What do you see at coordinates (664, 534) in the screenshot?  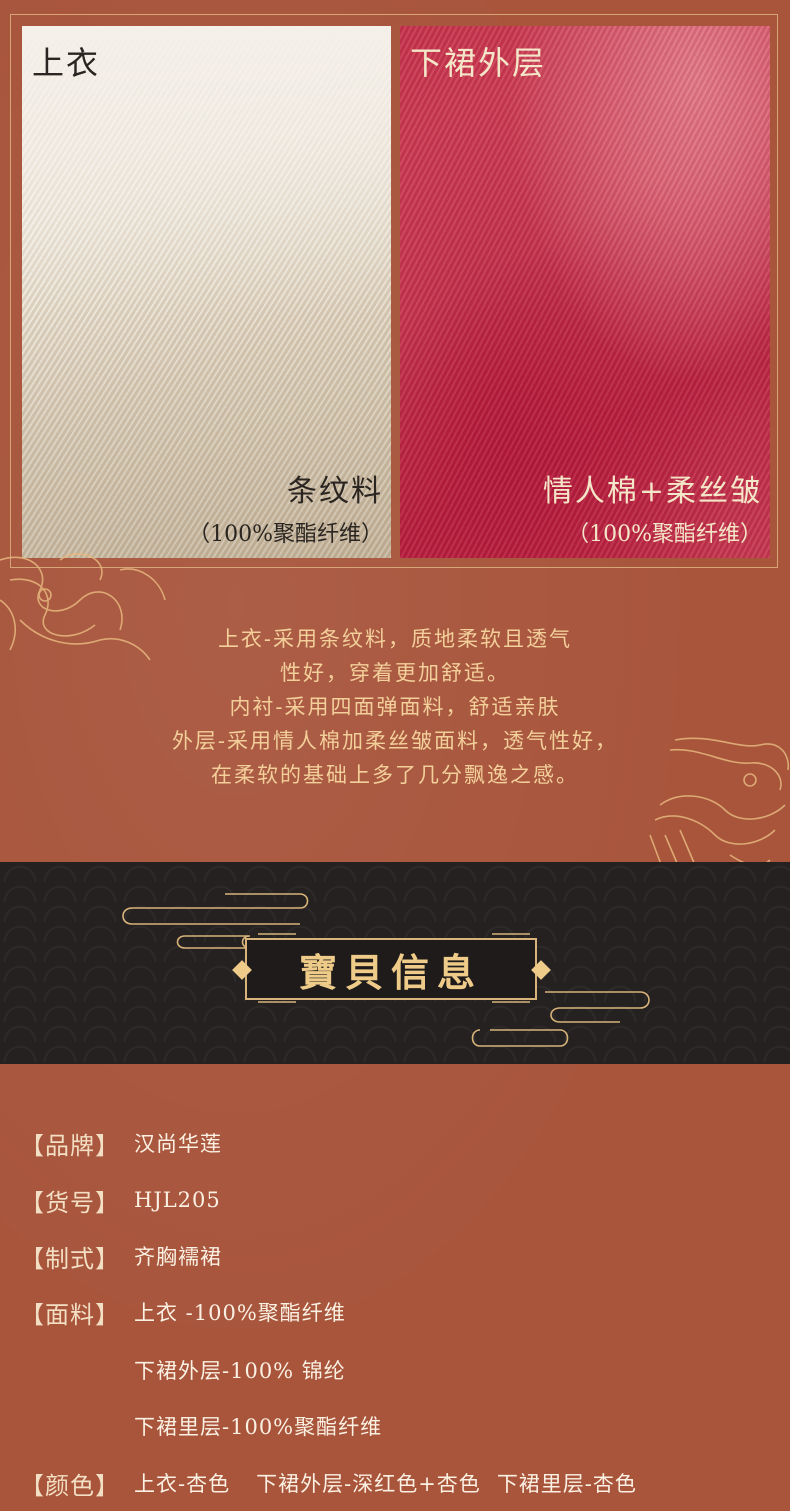 I see `skirt-fabric-spec: （100%聚酯纤维）` at bounding box center [664, 534].